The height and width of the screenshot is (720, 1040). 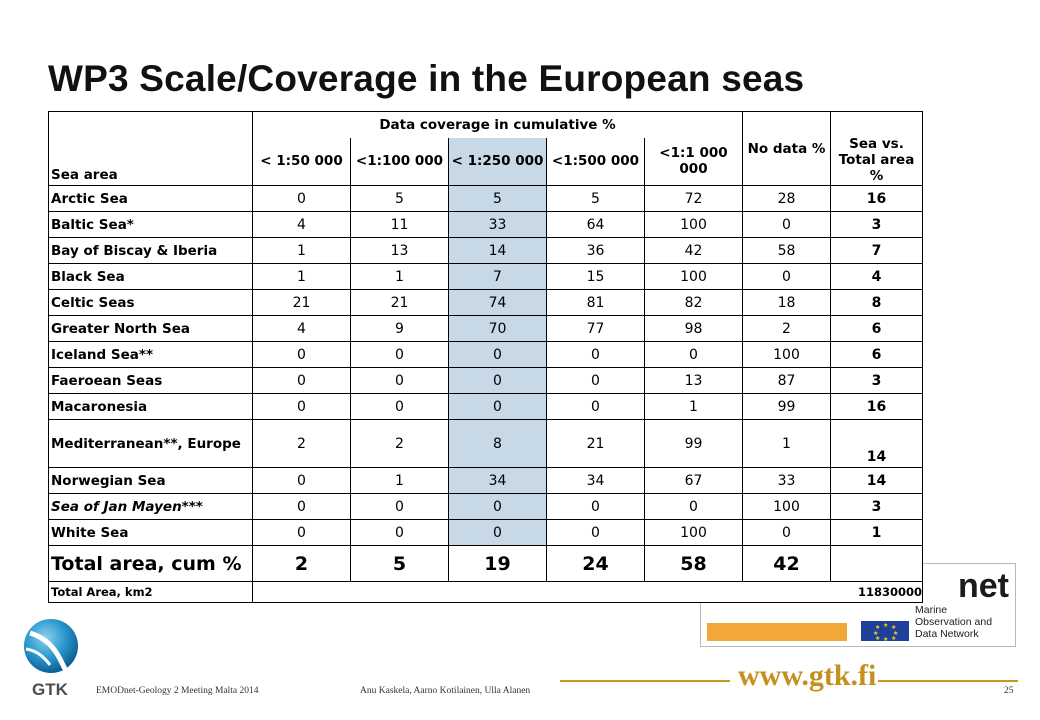 I want to click on header-no-data: No data %, so click(x=786, y=148).